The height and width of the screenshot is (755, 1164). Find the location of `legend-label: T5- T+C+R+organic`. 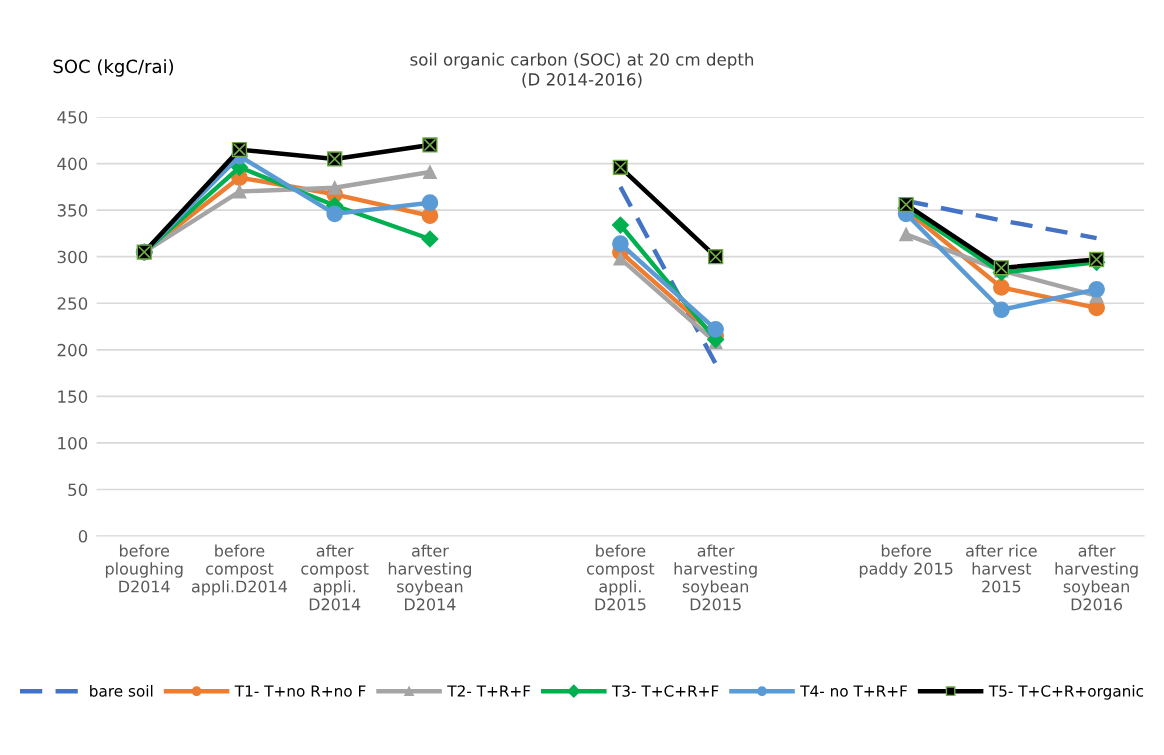

legend-label: T5- T+C+R+organic is located at coordinates (1066, 692).